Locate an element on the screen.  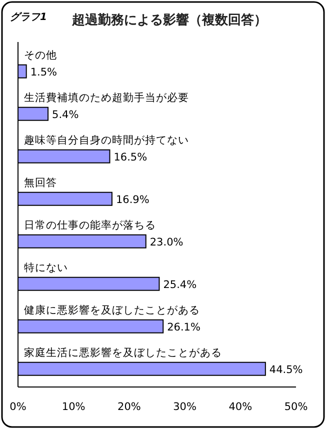
x-tick-label: 40% is located at coordinates (240, 407).